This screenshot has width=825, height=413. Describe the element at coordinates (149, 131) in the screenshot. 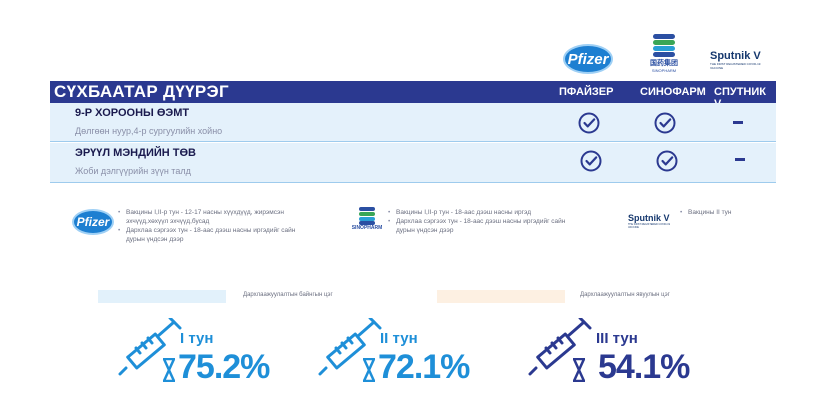

I see `location-address: Дөлгөөн нуур,4-р сургуулийн хойно` at that location.